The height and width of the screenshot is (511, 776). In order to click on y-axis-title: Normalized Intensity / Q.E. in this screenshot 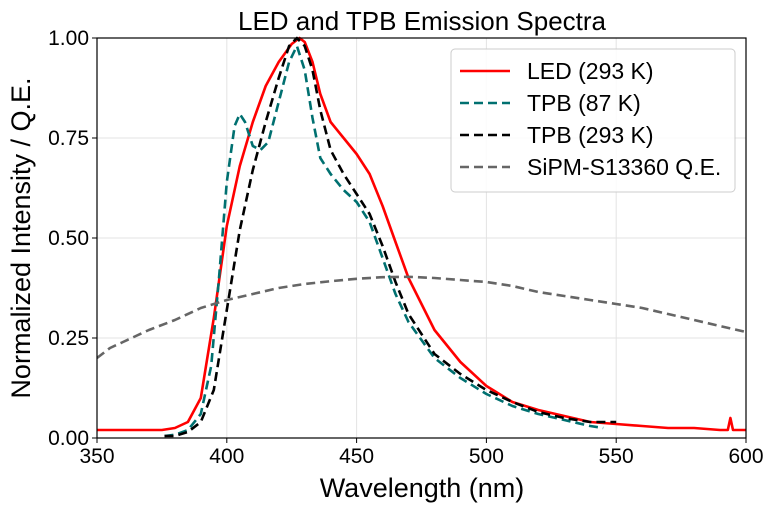, I will do `click(21, 237)`.